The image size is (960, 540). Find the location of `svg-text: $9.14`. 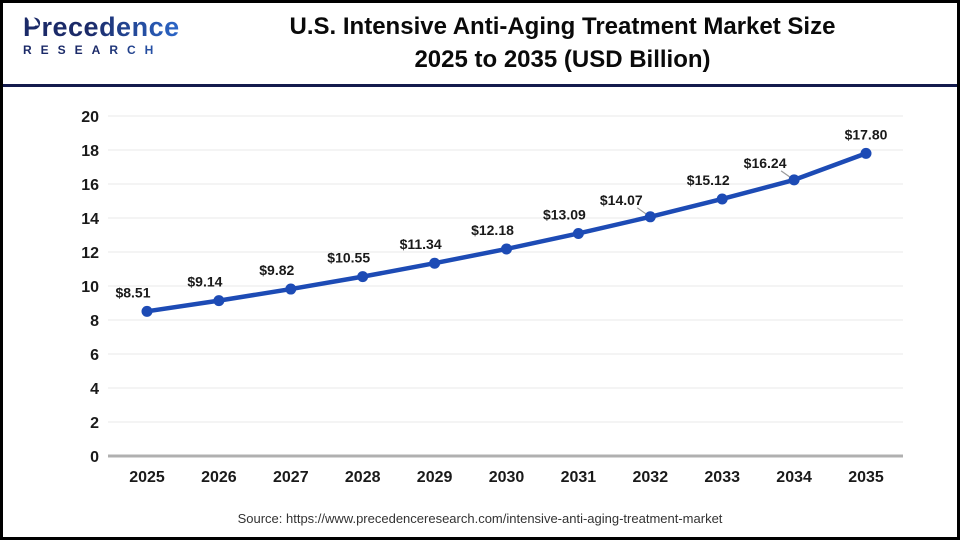

svg-text: $9.14 is located at coordinates (204, 282).